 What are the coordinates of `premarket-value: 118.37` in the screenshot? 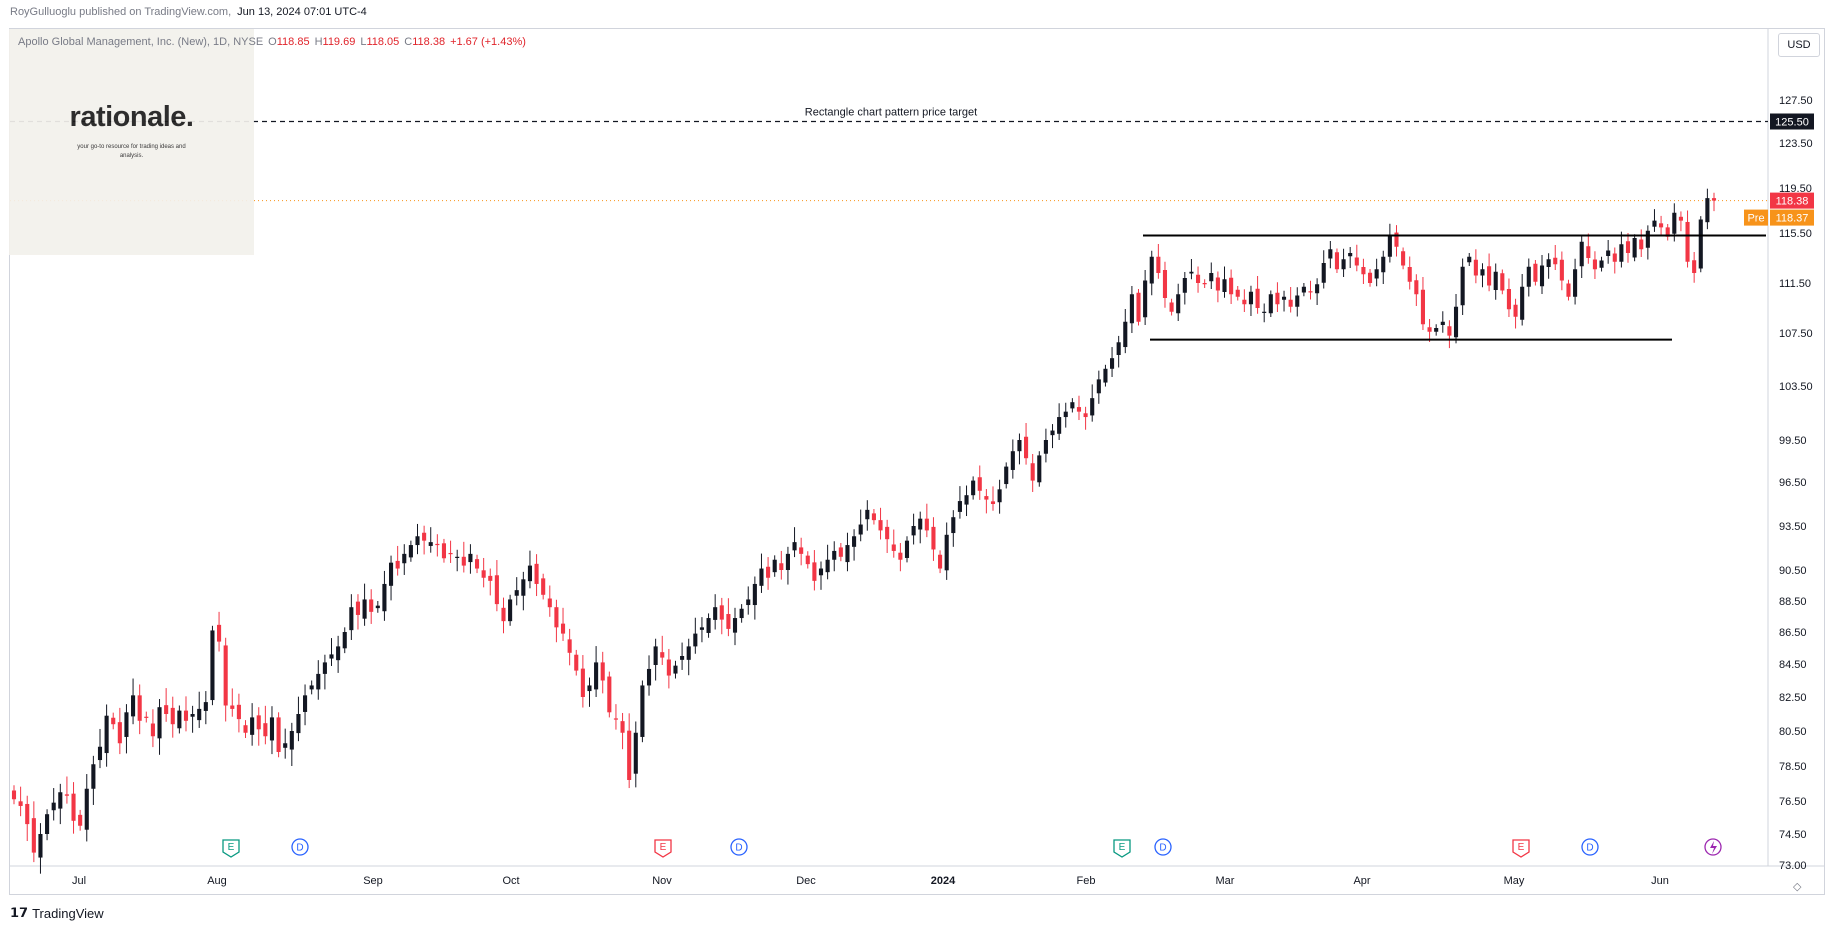 It's located at (1792, 219).